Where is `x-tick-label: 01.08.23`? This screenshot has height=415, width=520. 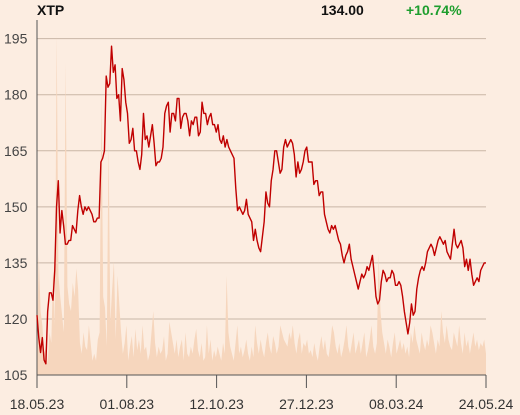 x-tick-label: 01.08.23 is located at coordinates (127, 404).